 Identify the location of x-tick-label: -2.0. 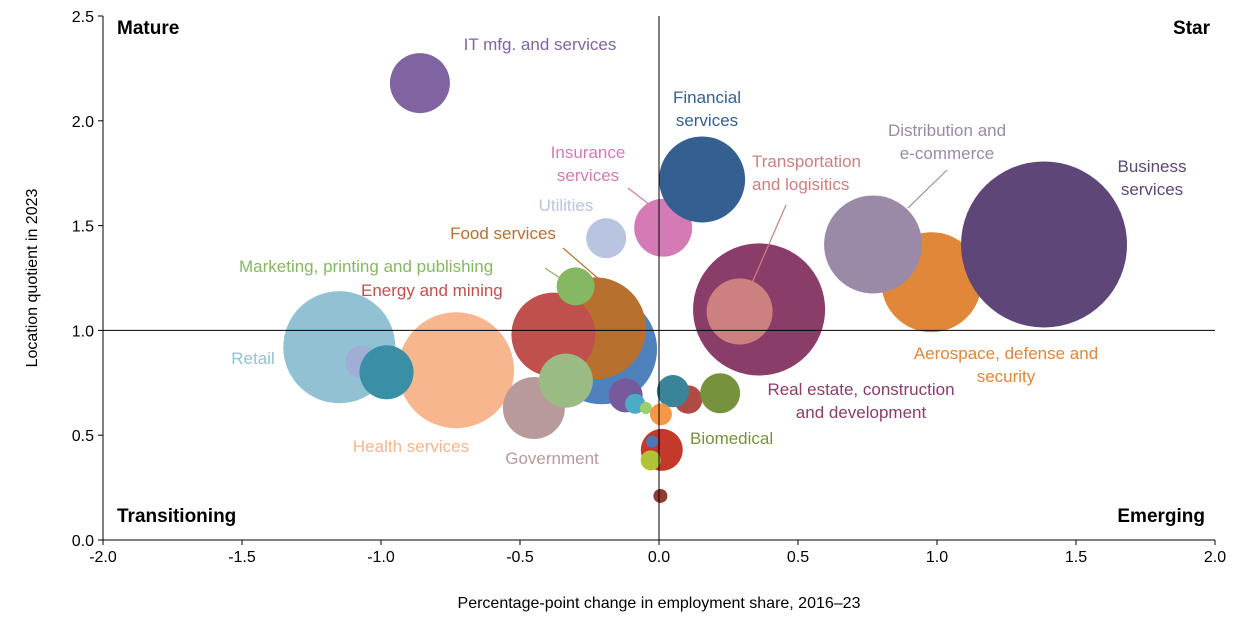
(103, 557).